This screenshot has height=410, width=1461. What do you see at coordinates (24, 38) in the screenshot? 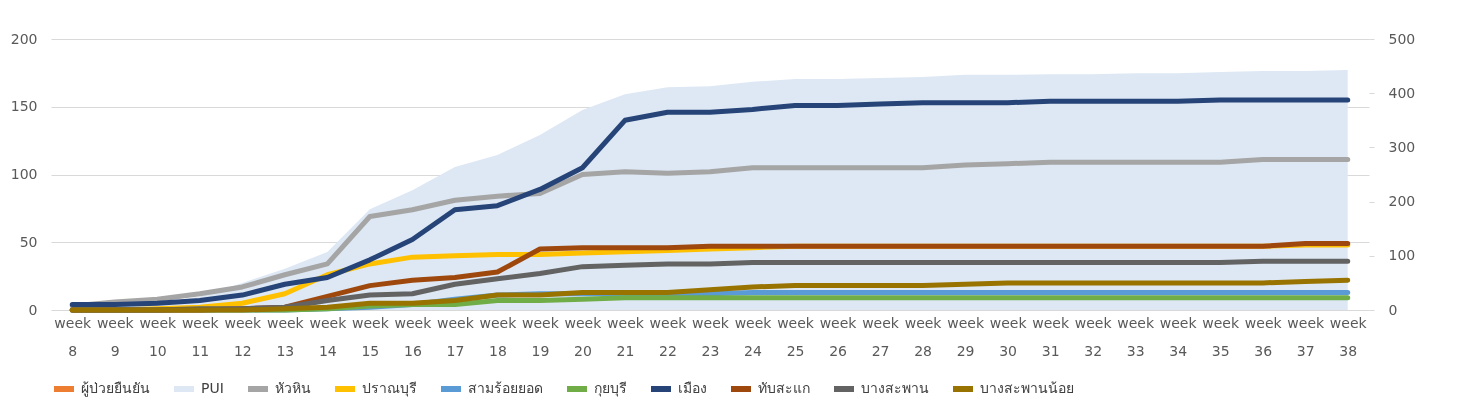
I see `y-tick-label: 200` at bounding box center [24, 38].